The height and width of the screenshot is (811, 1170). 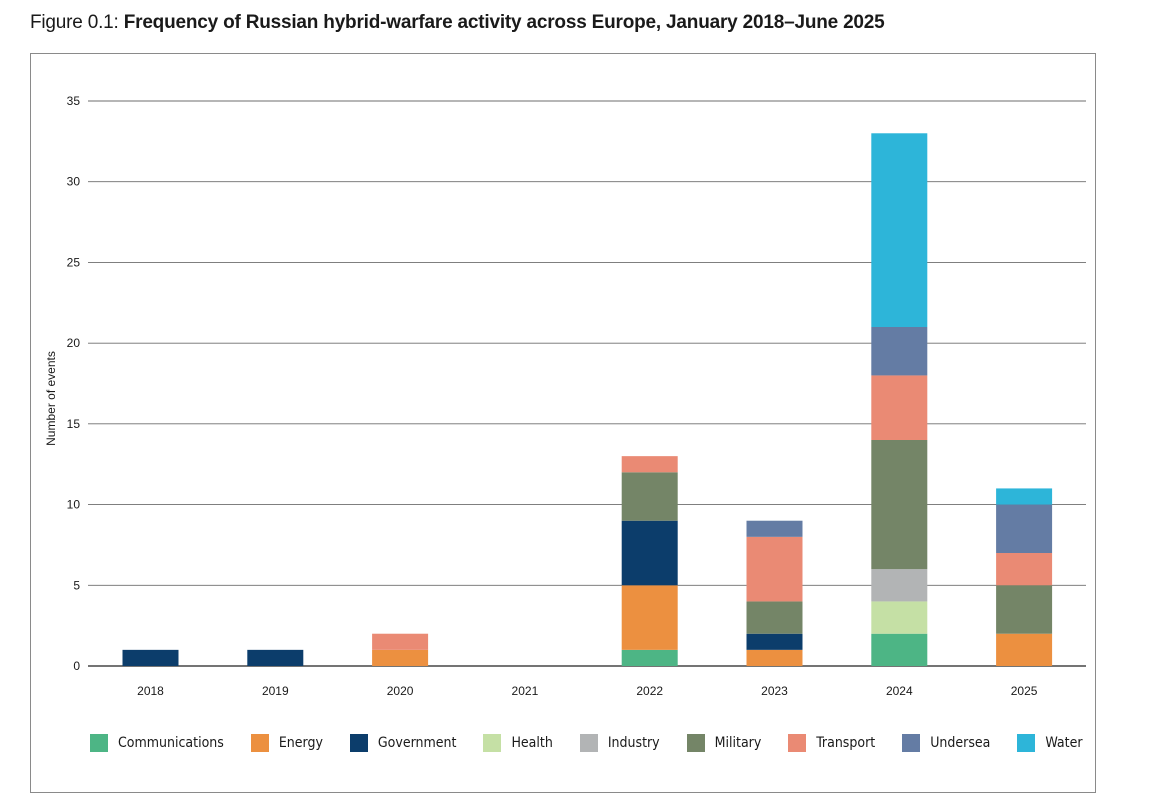 I want to click on bar-2020-transport, so click(x=400, y=641).